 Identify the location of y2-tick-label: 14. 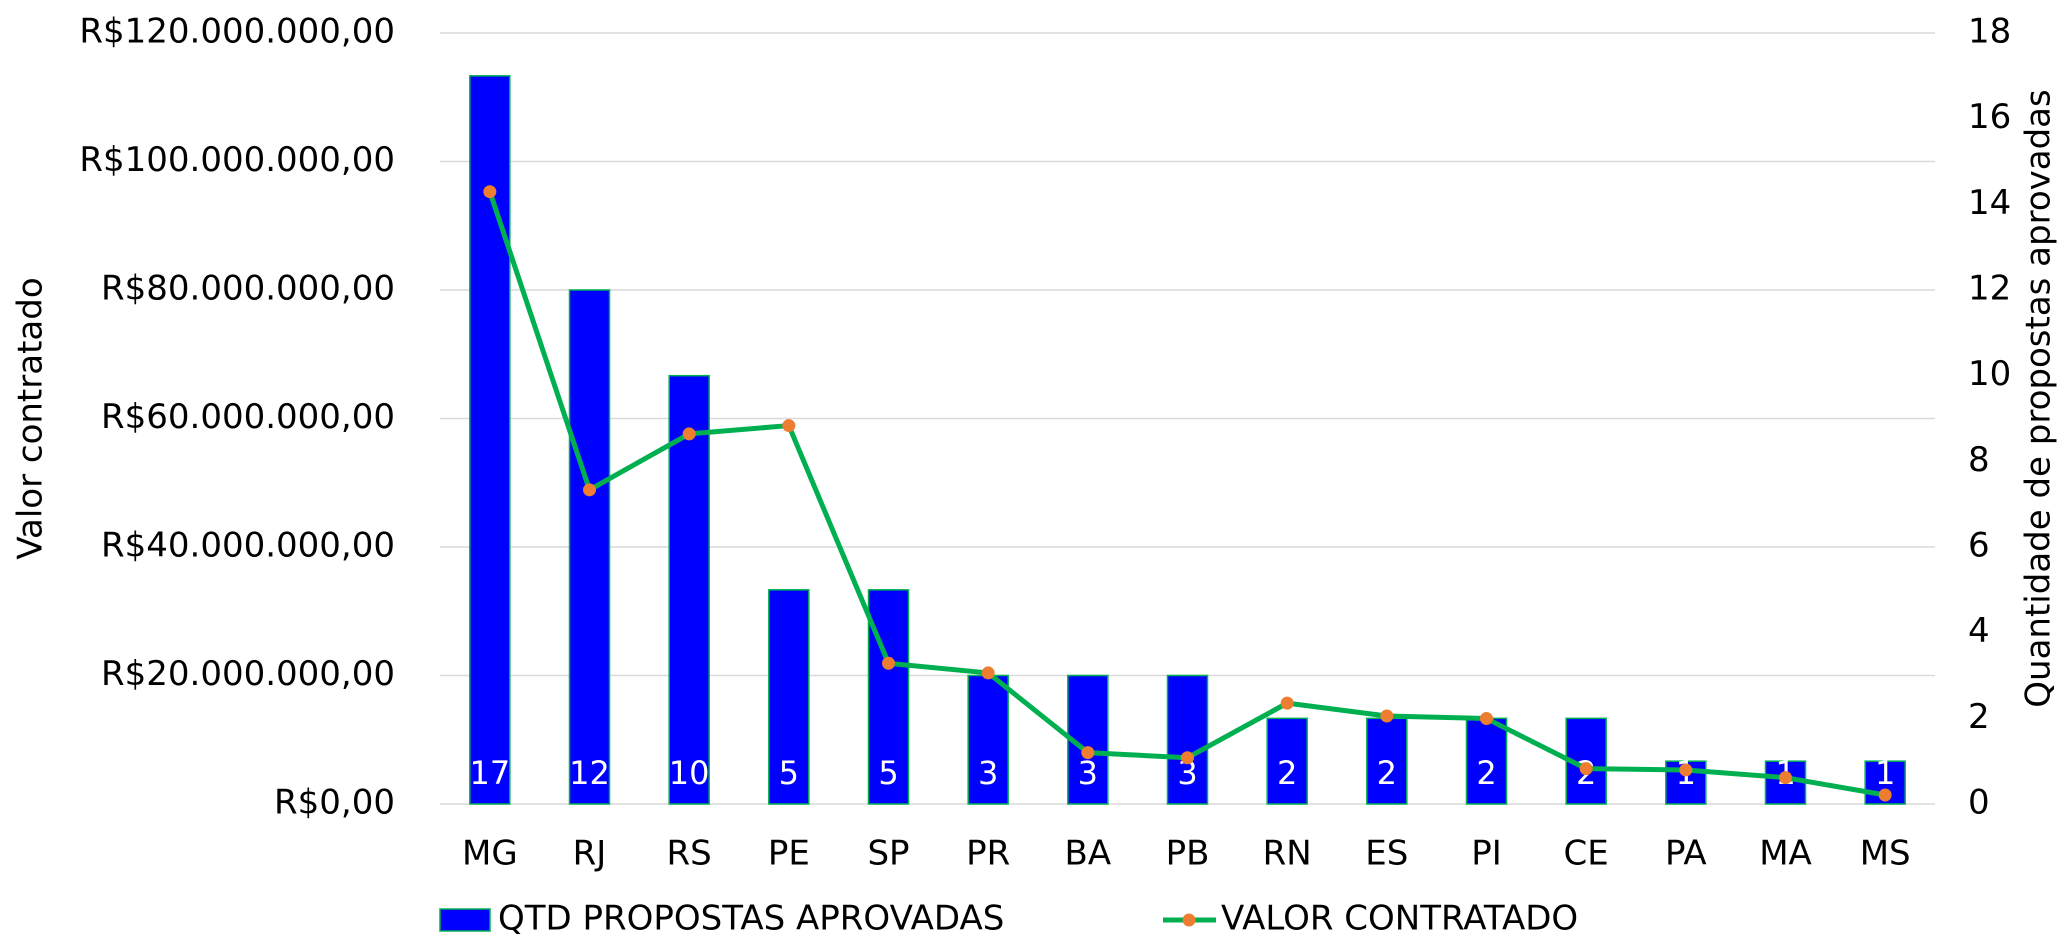
(1989, 203).